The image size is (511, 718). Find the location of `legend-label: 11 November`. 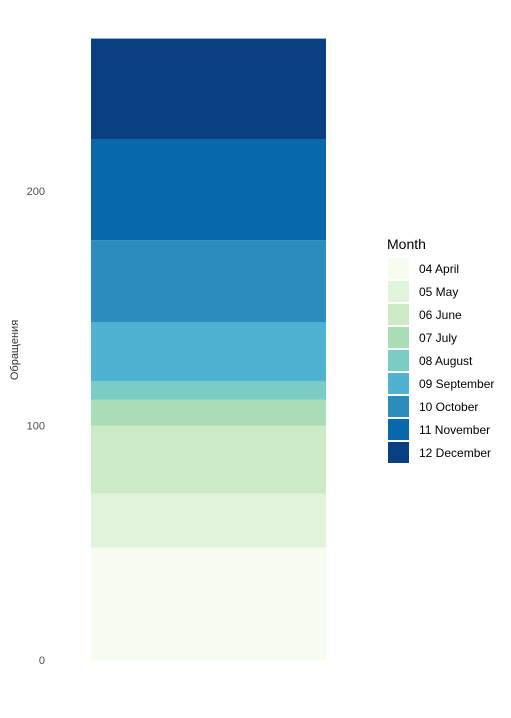

legend-label: 11 November is located at coordinates (454, 430).